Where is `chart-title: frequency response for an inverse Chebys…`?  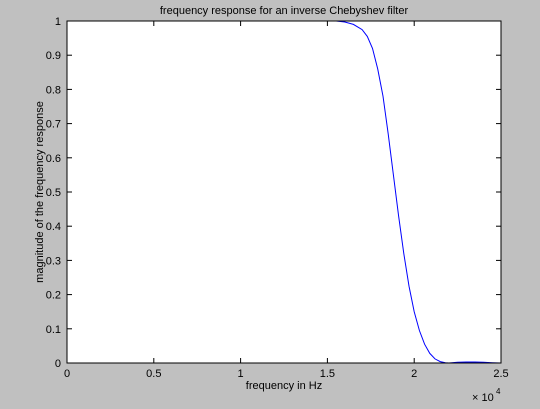 chart-title: frequency response for an inverse Chebys… is located at coordinates (284, 11).